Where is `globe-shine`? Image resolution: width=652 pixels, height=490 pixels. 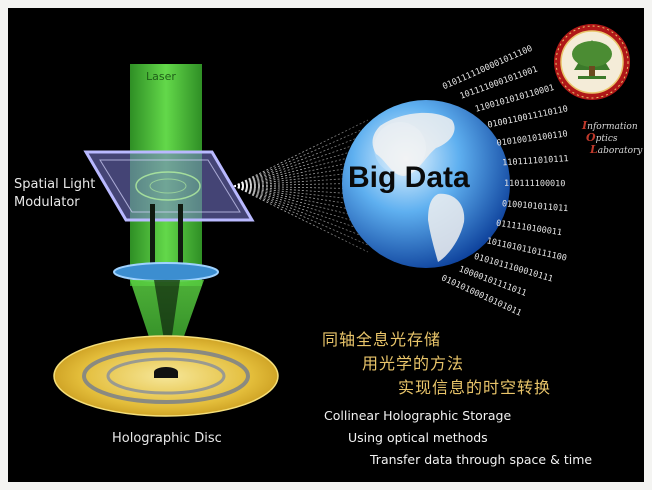 globe-shine is located at coordinates (400, 148).